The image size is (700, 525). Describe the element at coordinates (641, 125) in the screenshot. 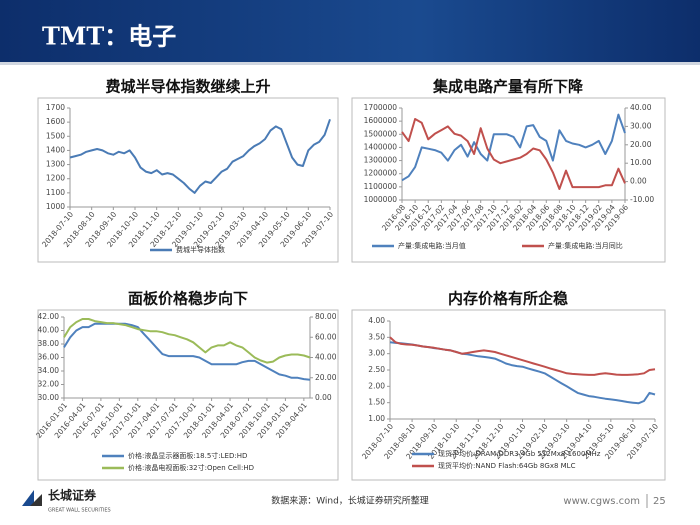

I see `y2-tick-label: 30.00` at that location.